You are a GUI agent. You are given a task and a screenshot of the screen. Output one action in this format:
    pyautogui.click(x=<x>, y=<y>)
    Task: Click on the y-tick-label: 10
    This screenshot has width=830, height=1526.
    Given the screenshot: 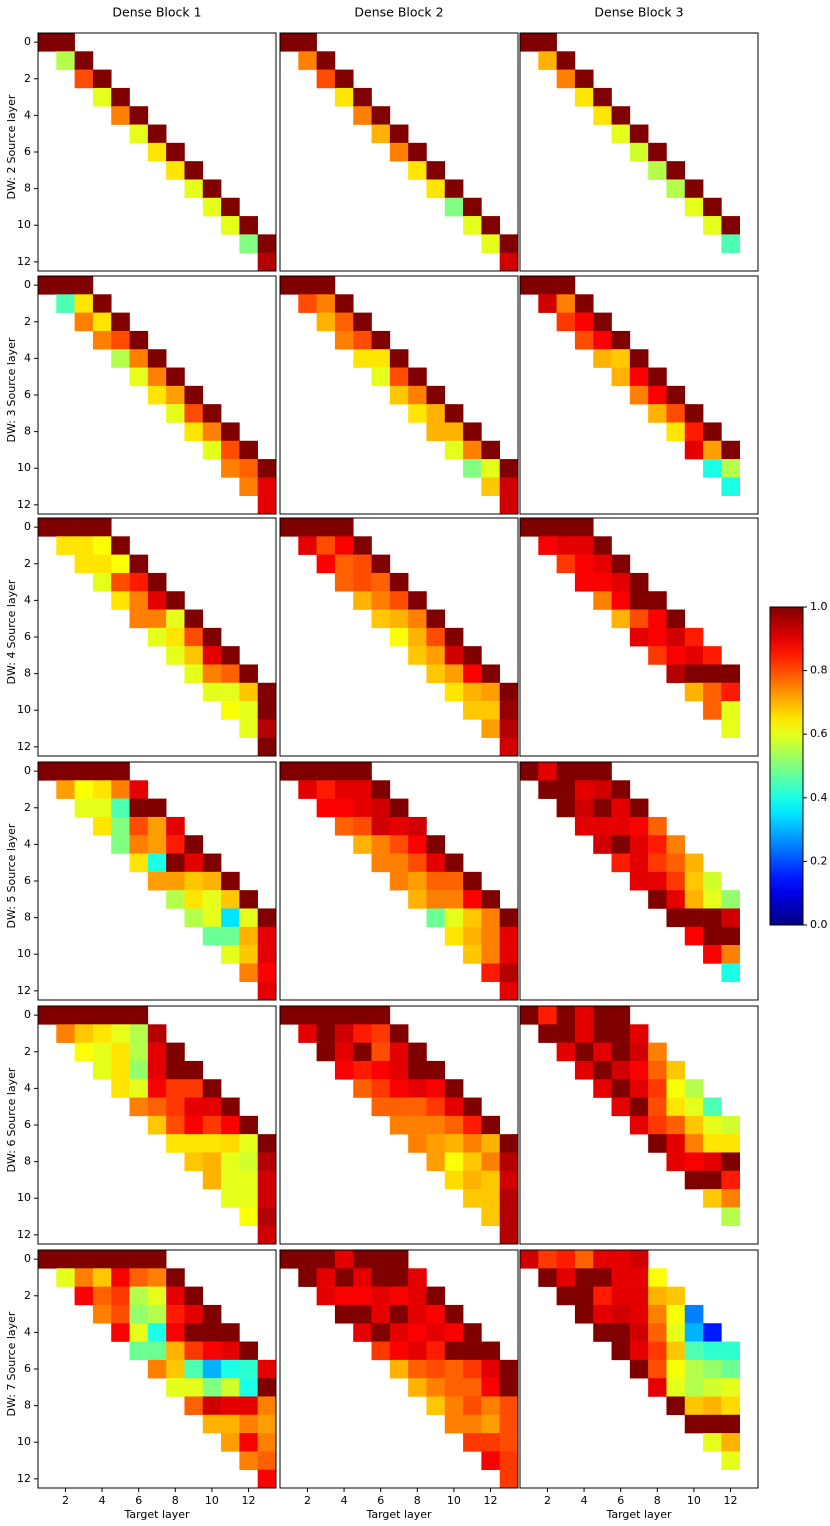 What is the action you would take?
    pyautogui.click(x=24, y=224)
    